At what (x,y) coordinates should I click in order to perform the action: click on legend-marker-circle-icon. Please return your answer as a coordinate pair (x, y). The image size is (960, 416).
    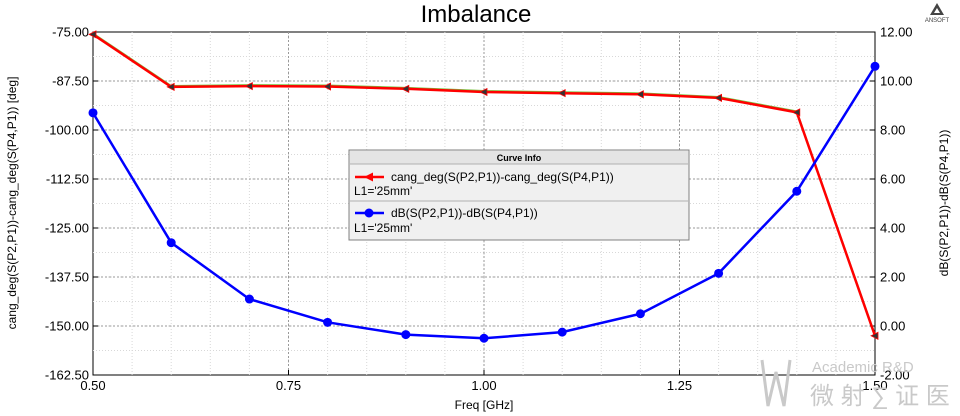
    Looking at the image, I should click on (369, 213).